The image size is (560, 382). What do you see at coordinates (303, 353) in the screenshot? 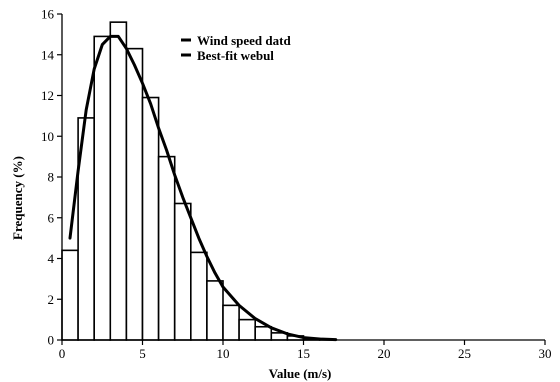
I see `x-tick-label: 15` at bounding box center [303, 353].